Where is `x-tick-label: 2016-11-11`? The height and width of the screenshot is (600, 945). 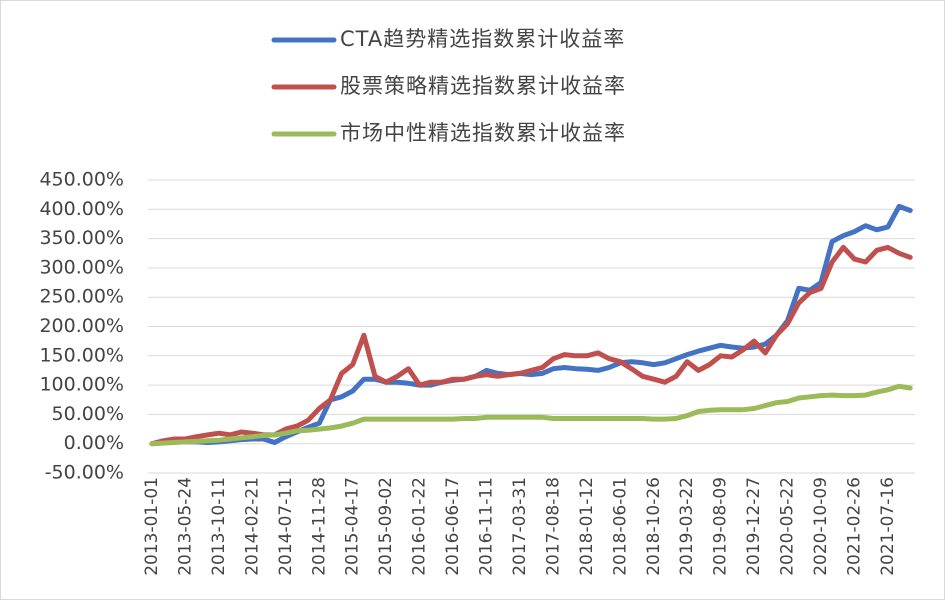 x-tick-label: 2016-11-11 is located at coordinates (487, 526).